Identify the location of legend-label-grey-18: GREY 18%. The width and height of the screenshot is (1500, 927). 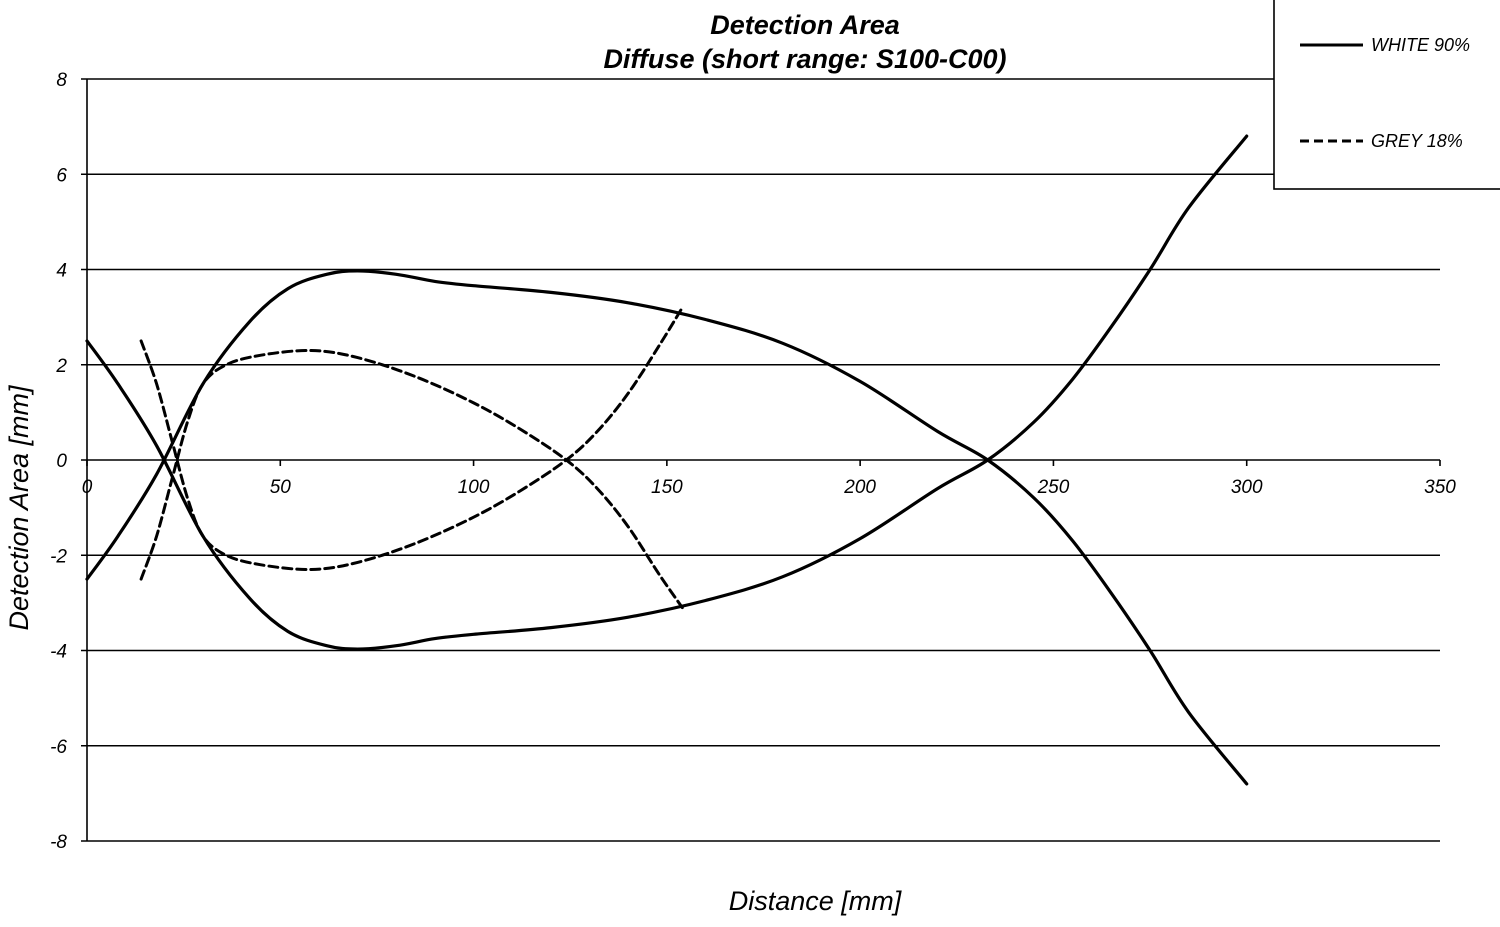
(1417, 141).